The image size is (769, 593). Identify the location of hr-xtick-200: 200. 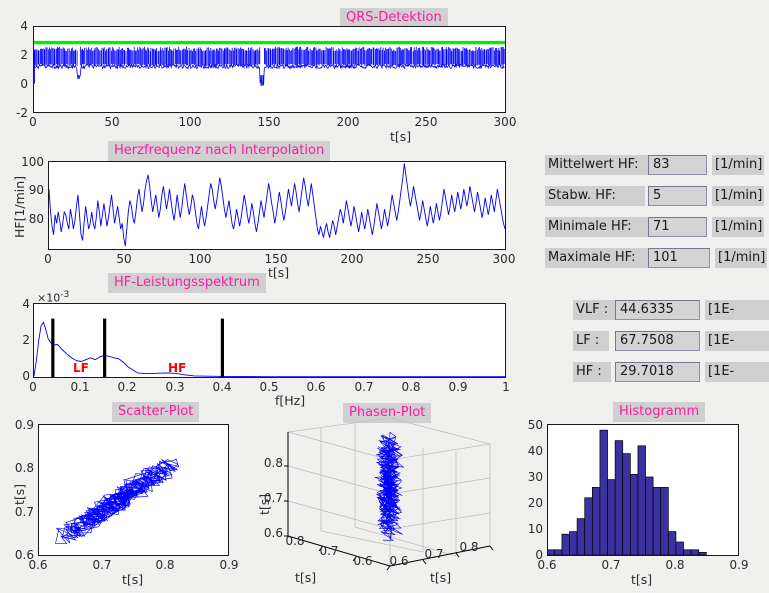
(352, 259).